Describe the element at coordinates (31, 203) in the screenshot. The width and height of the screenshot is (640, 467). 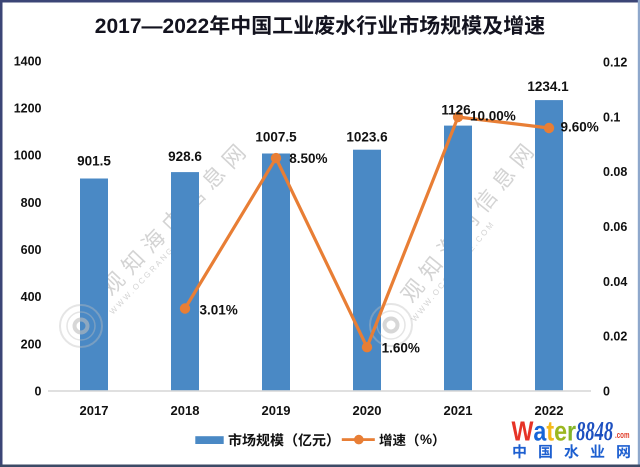
I see `svg-text: 800` at that location.